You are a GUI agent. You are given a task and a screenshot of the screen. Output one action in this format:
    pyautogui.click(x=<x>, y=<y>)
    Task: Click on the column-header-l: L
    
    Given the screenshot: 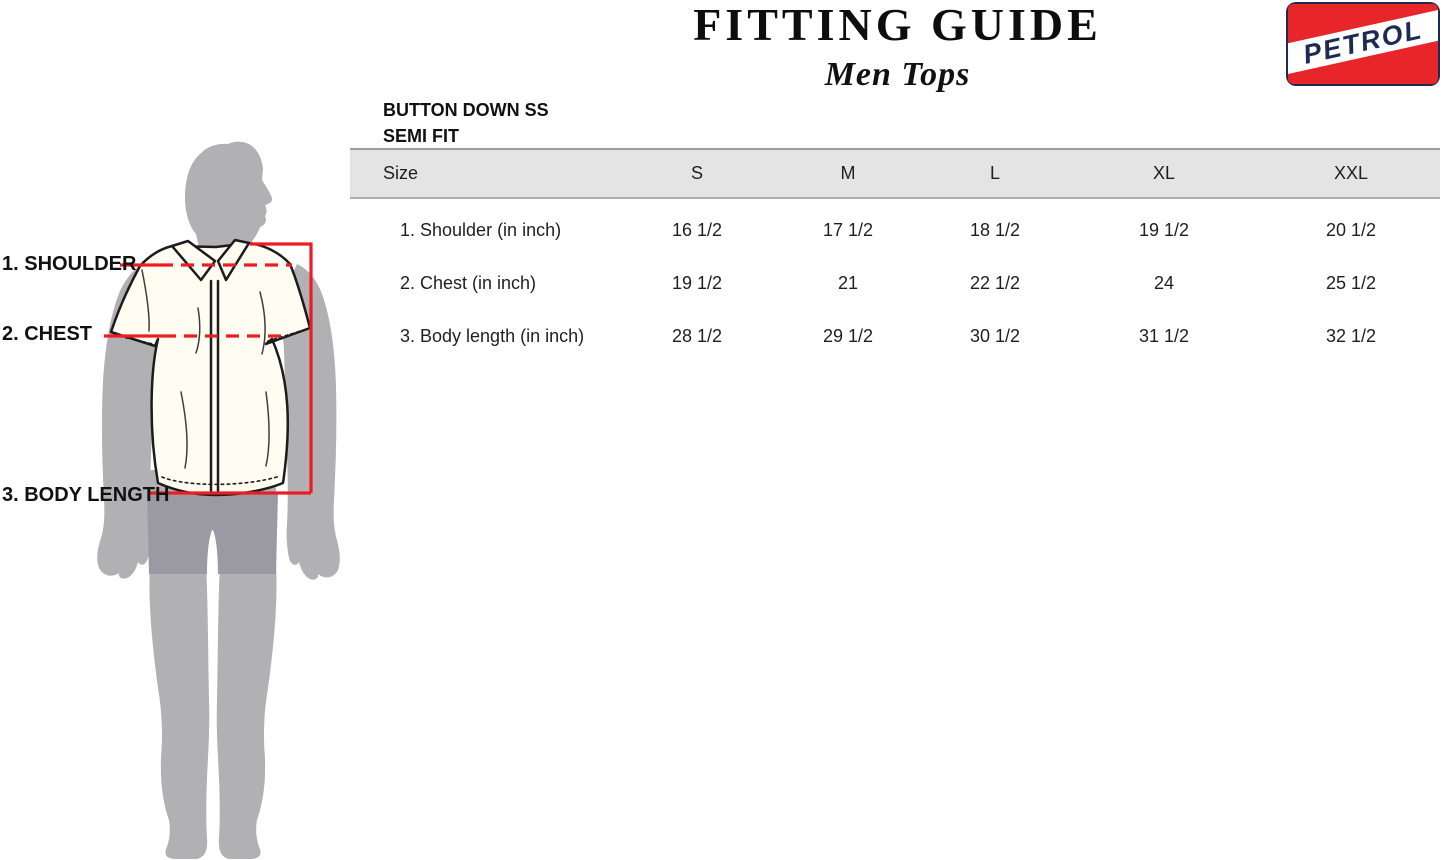 What is the action you would take?
    pyautogui.click(x=994, y=173)
    